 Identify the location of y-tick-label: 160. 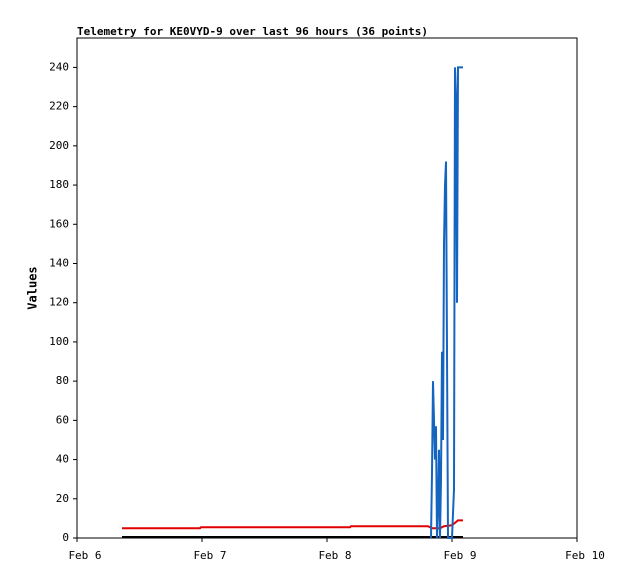
(59, 223).